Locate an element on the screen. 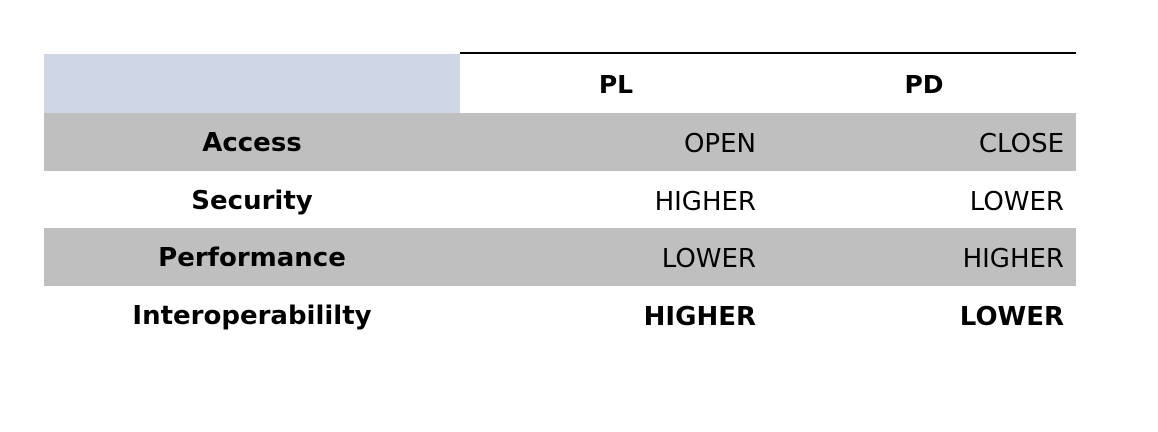  table-row: Interoperabililty HIGHER LOWER is located at coordinates (560, 315).